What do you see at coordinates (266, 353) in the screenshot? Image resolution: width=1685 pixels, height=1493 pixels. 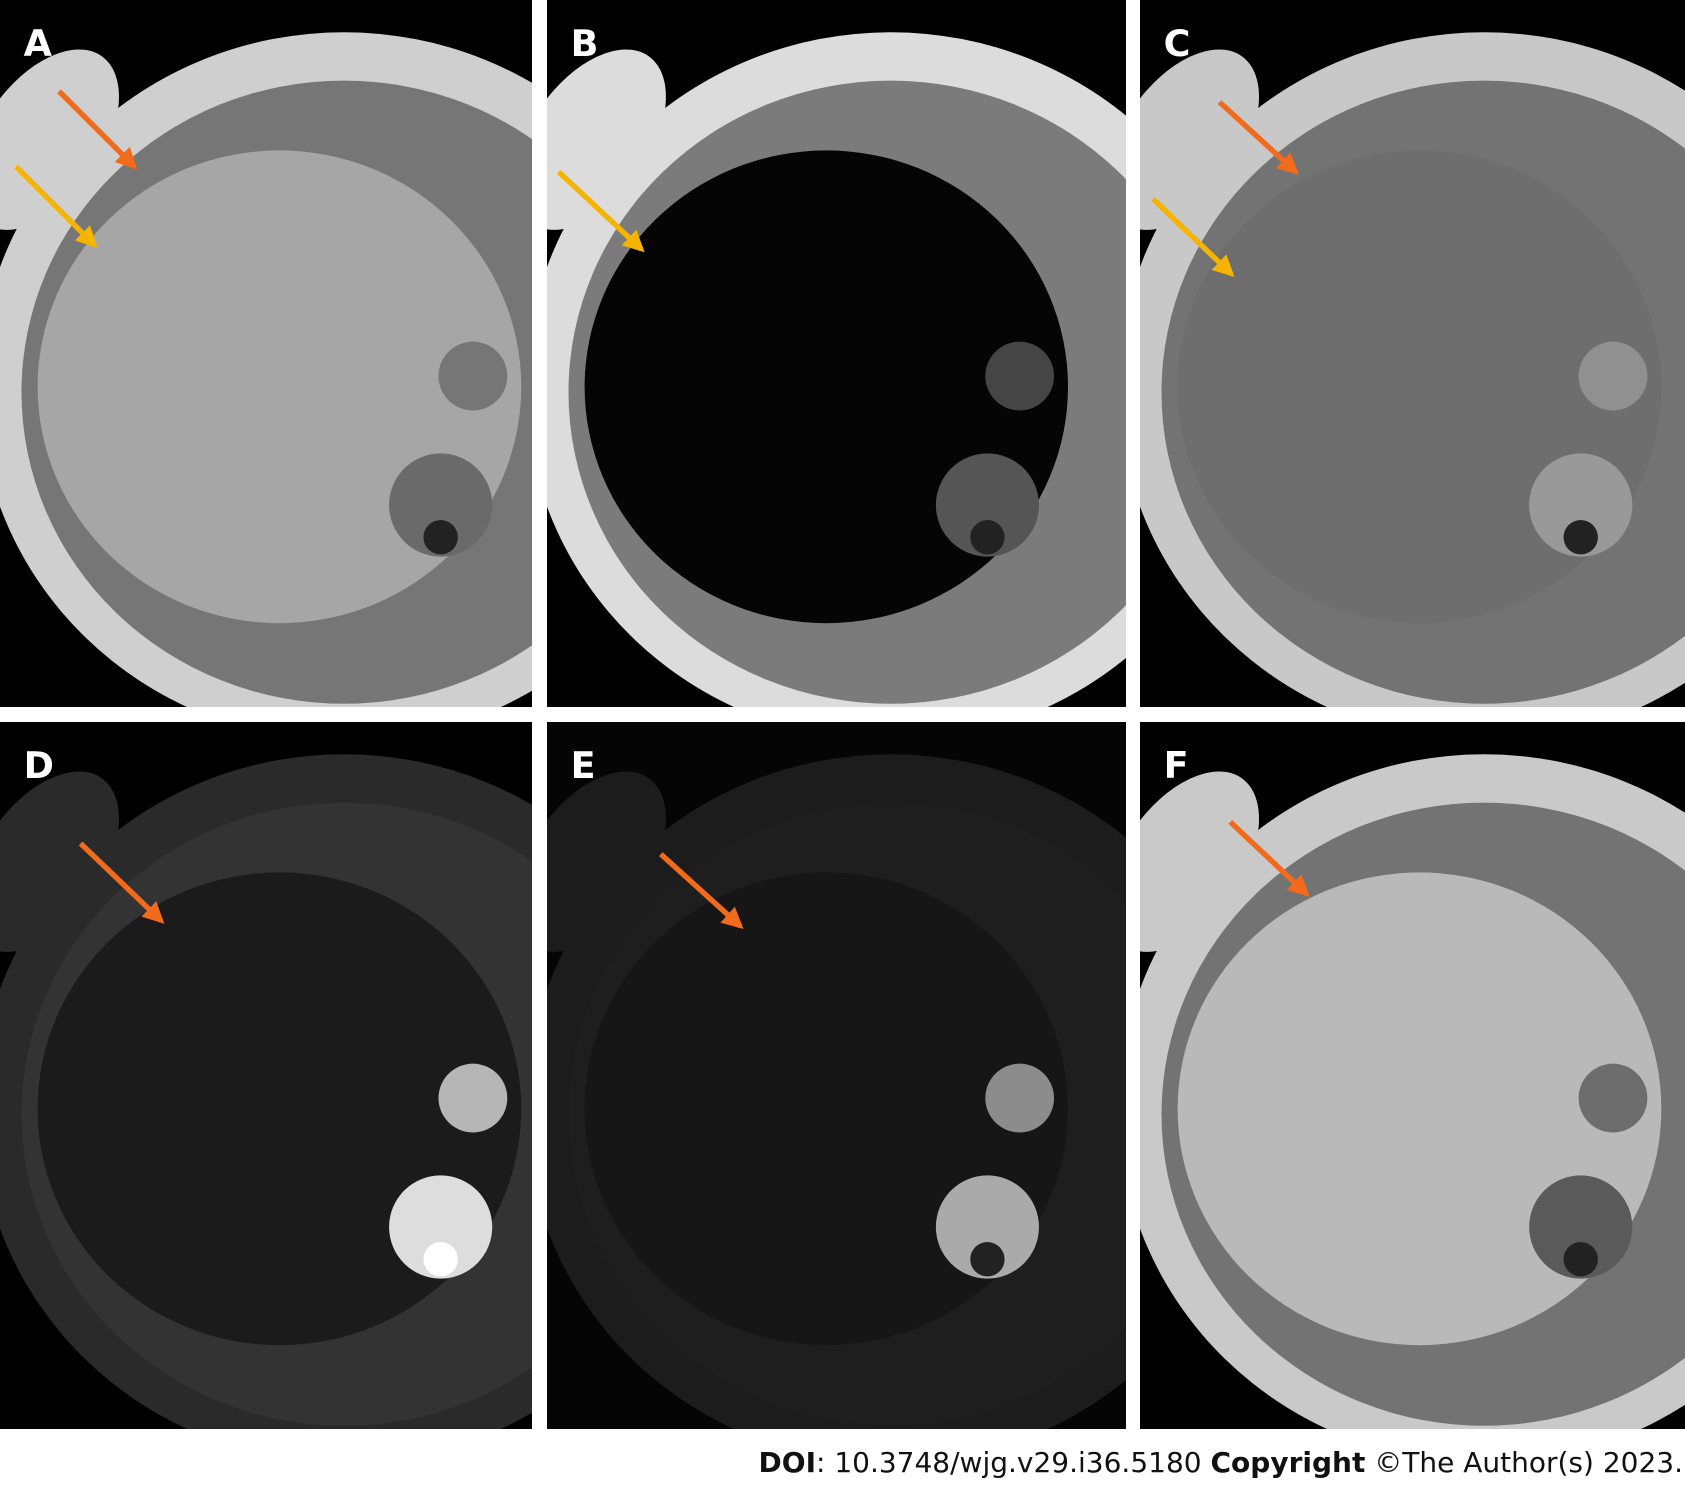 I see `image-panel: A` at bounding box center [266, 353].